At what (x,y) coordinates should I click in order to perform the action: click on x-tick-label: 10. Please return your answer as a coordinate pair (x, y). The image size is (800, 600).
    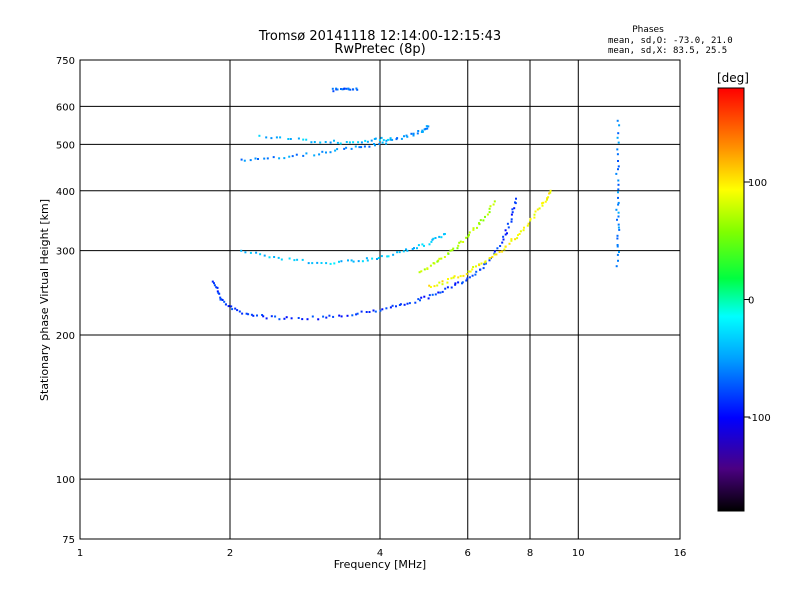
    Looking at the image, I should click on (578, 553).